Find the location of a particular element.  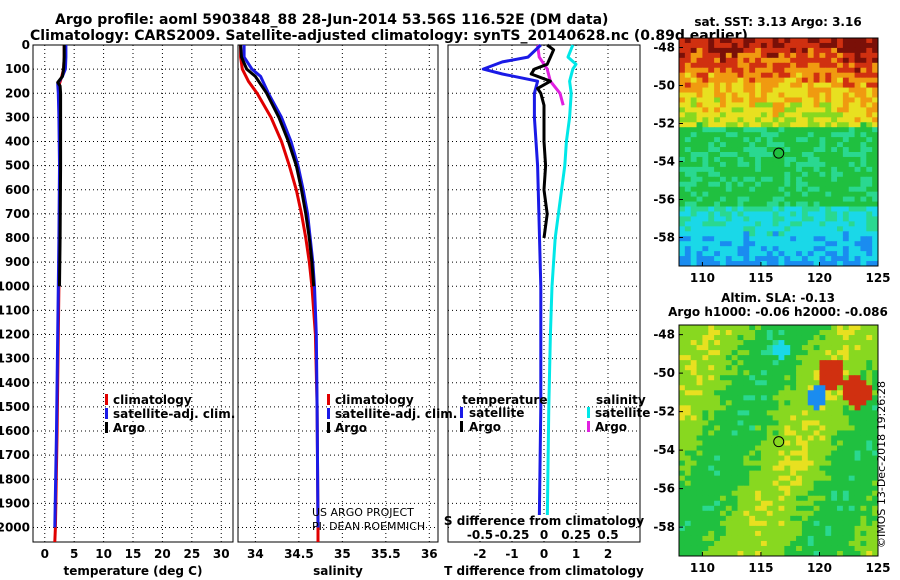

legend-swatch is located at coordinates (461, 412).